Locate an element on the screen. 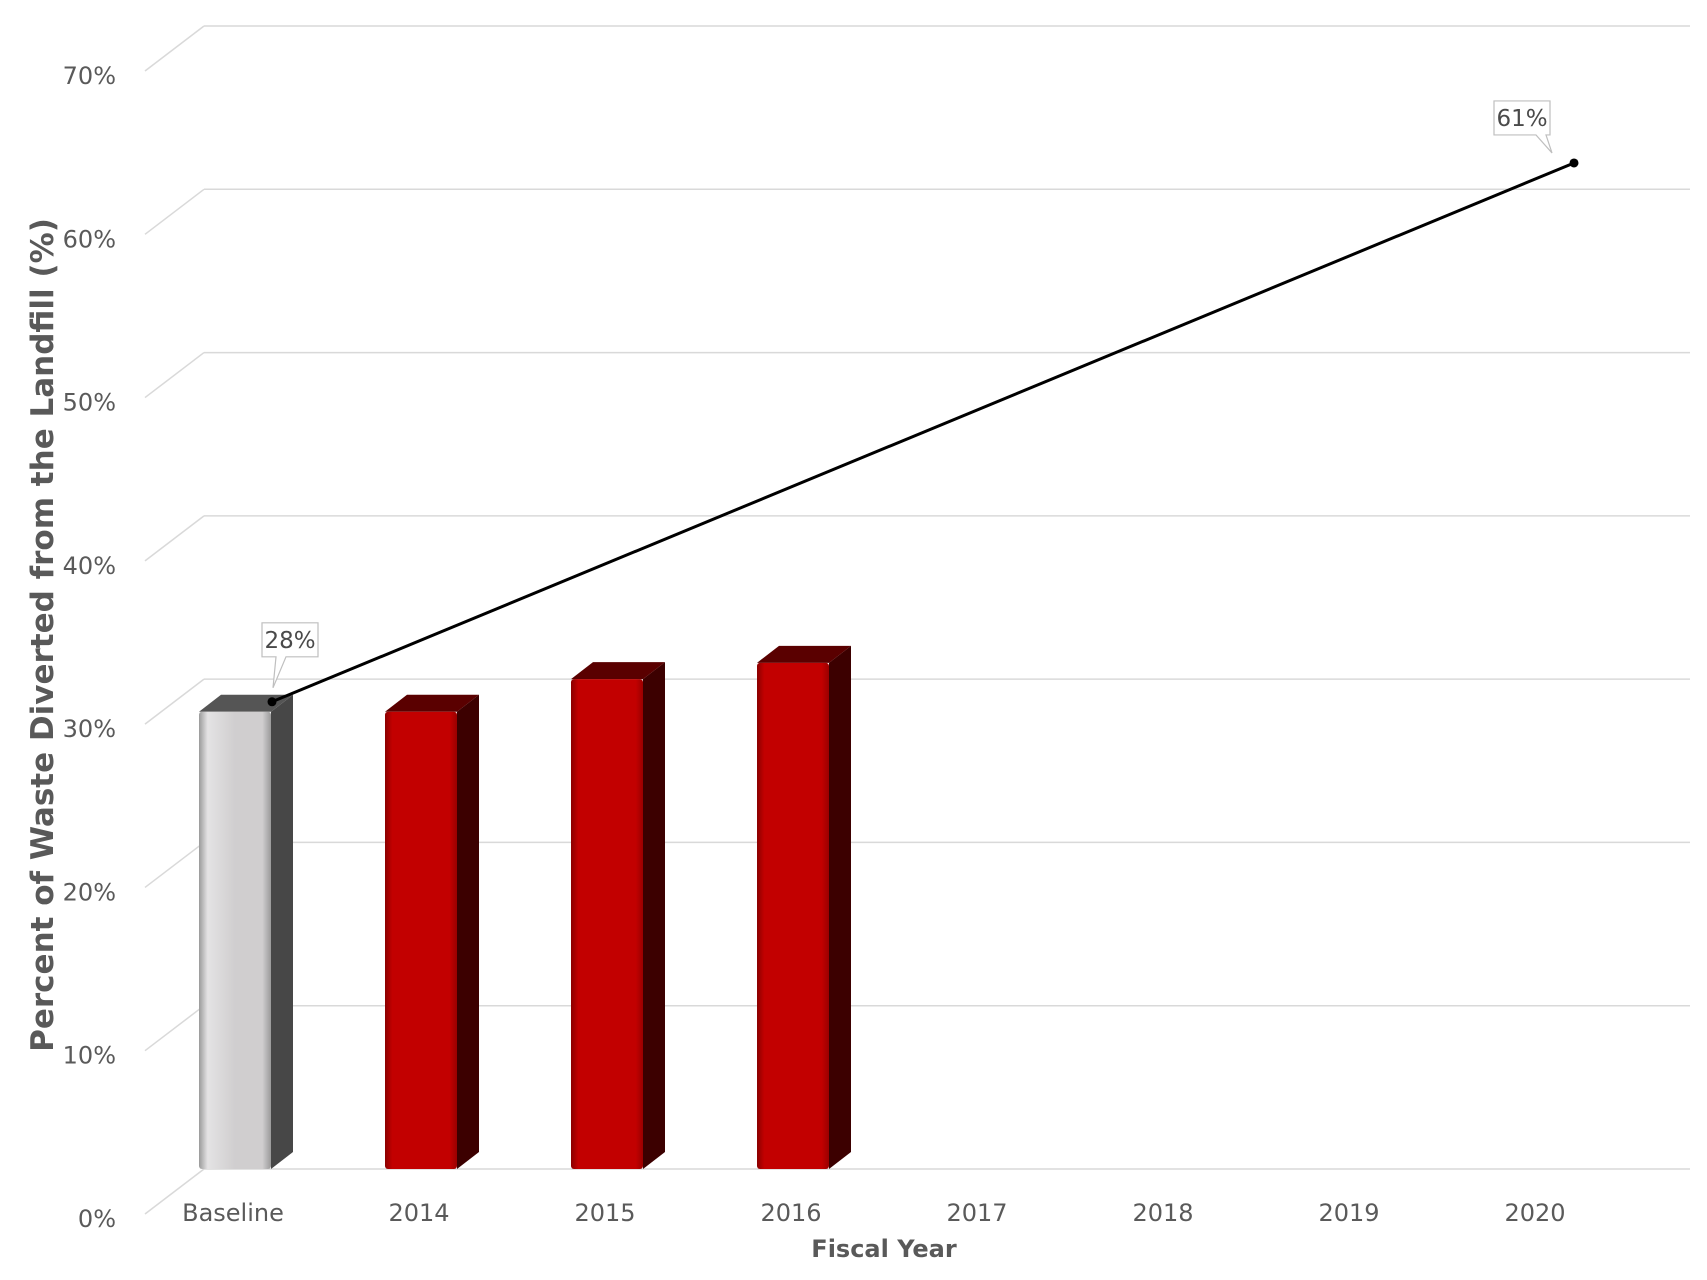  callout-61: 61% is located at coordinates (1523, 127).